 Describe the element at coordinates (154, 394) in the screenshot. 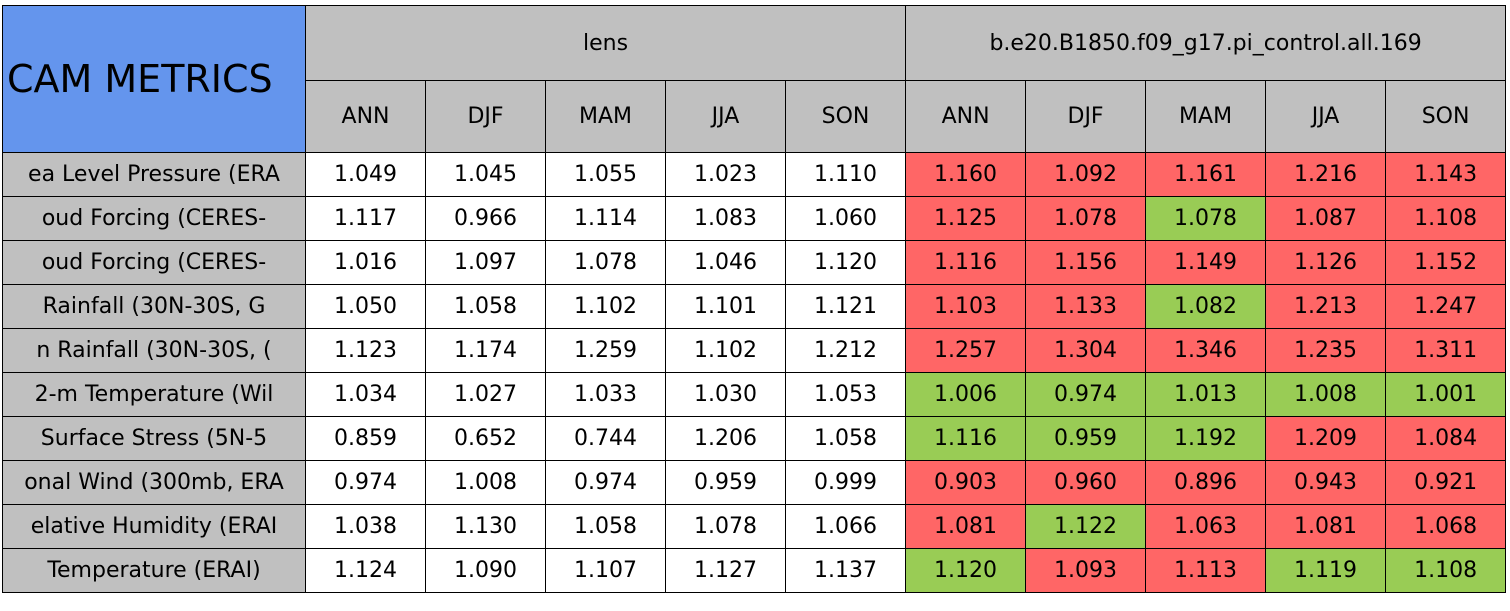

I see `row-label: 2-m Temperature (Wil` at that location.